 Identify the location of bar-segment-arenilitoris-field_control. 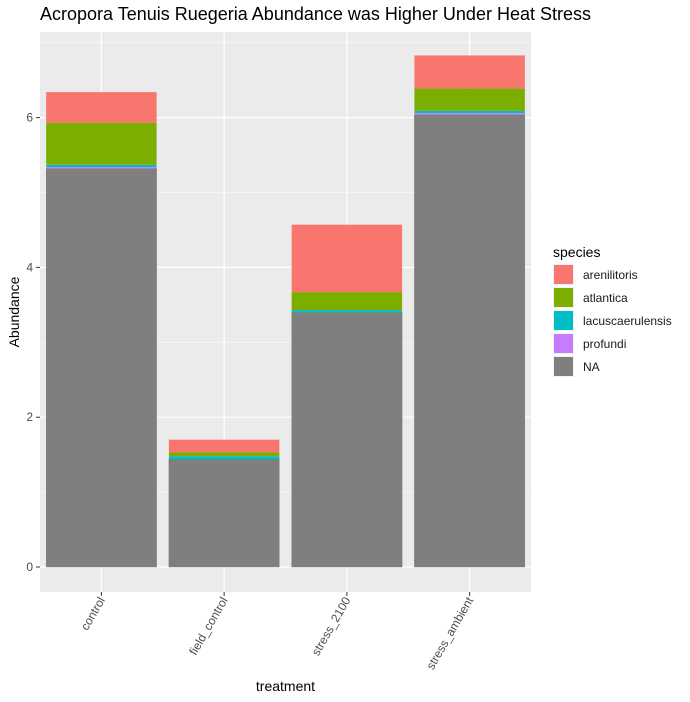
(224, 446).